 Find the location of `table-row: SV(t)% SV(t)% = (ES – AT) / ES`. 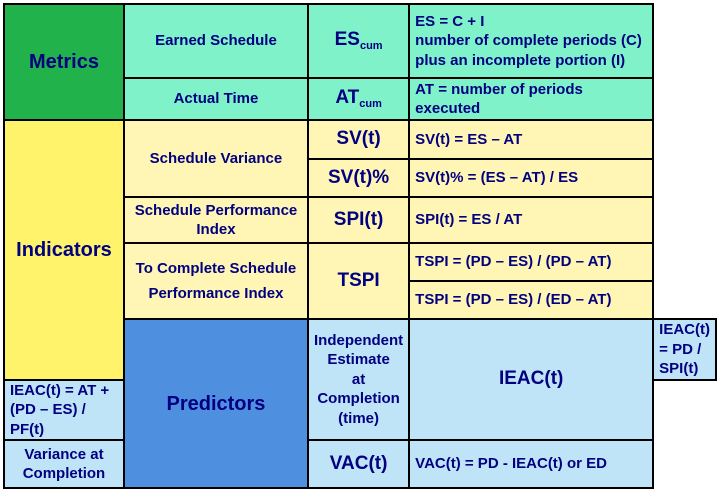

table-row: SV(t)% SV(t)% = (ES – AT) / ES is located at coordinates (360, 178).